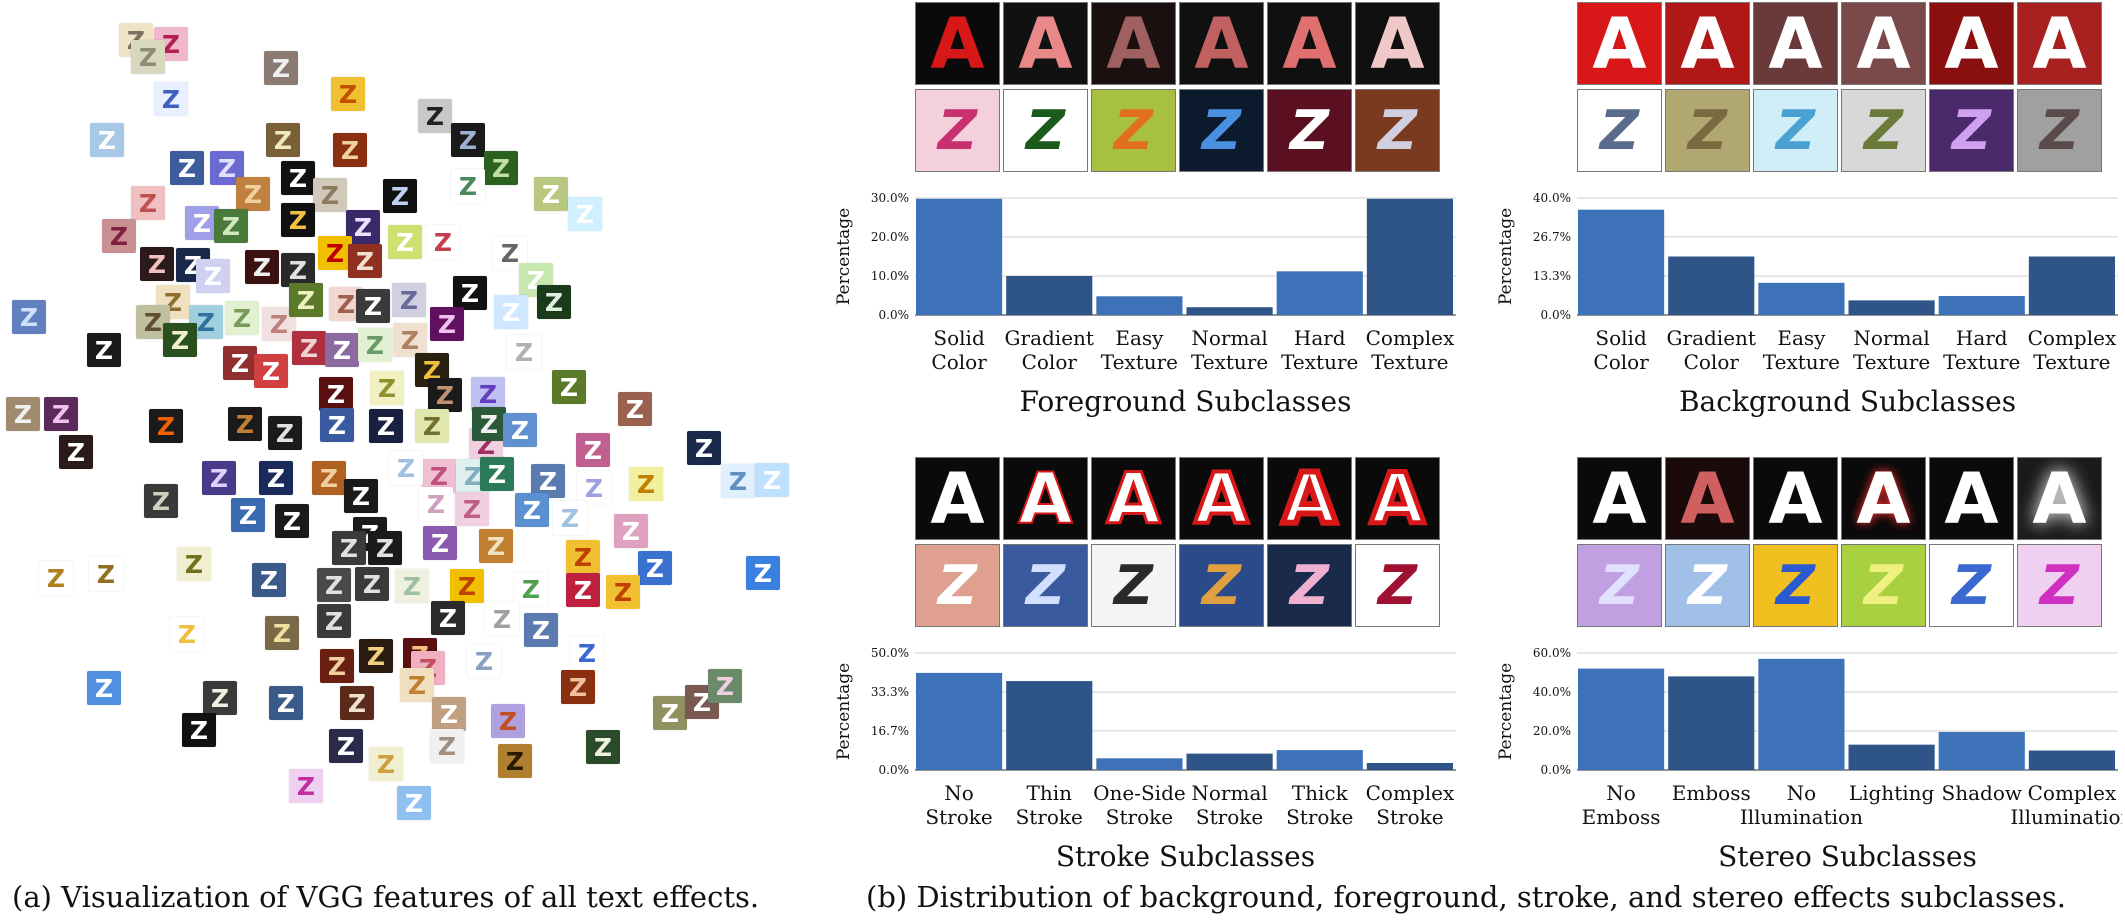 This screenshot has width=2125, height=921. Describe the element at coordinates (1552, 692) in the screenshot. I see `y-tick-label: 40.0%` at that location.